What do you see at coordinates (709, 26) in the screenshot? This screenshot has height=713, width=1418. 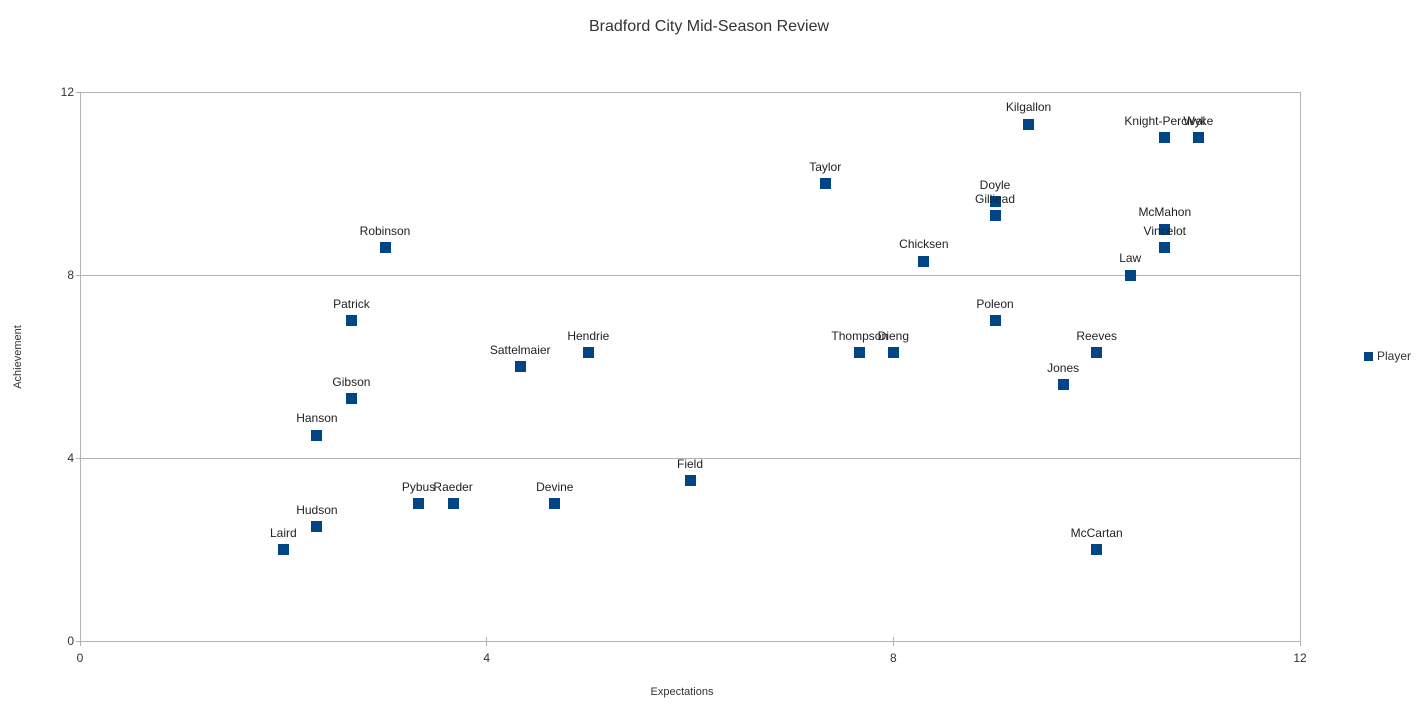 I see `chart-title: Bradford City Mid-Season Review` at bounding box center [709, 26].